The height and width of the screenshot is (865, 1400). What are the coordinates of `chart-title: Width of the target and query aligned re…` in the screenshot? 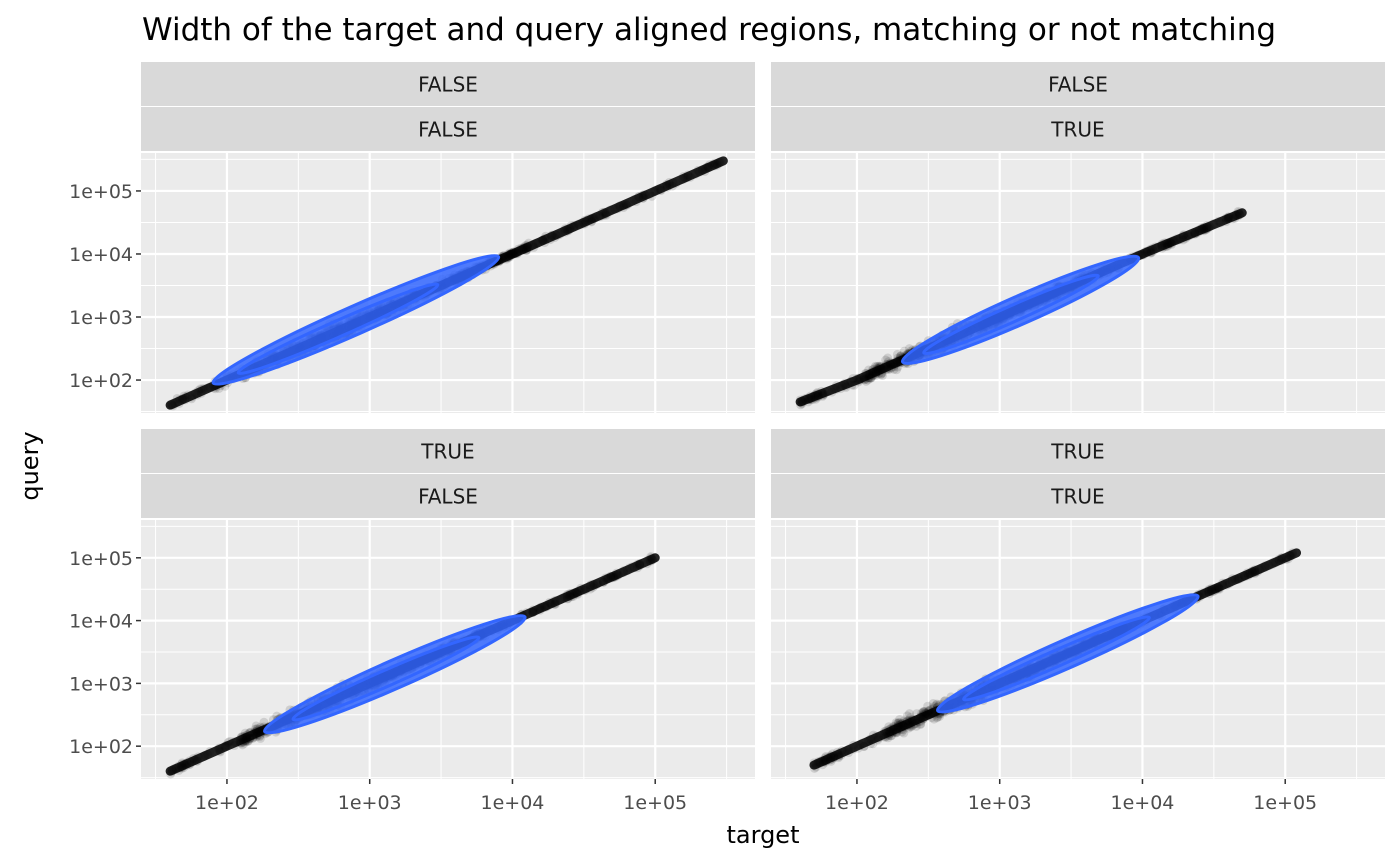 It's located at (709, 30).